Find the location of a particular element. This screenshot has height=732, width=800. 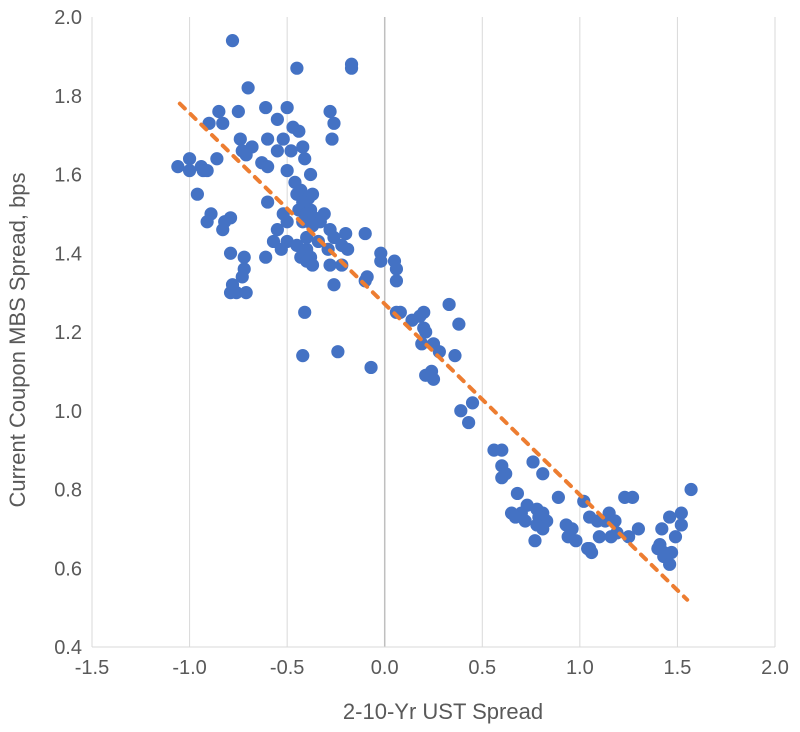

y-tick-label: 1.4 is located at coordinates (68, 254).